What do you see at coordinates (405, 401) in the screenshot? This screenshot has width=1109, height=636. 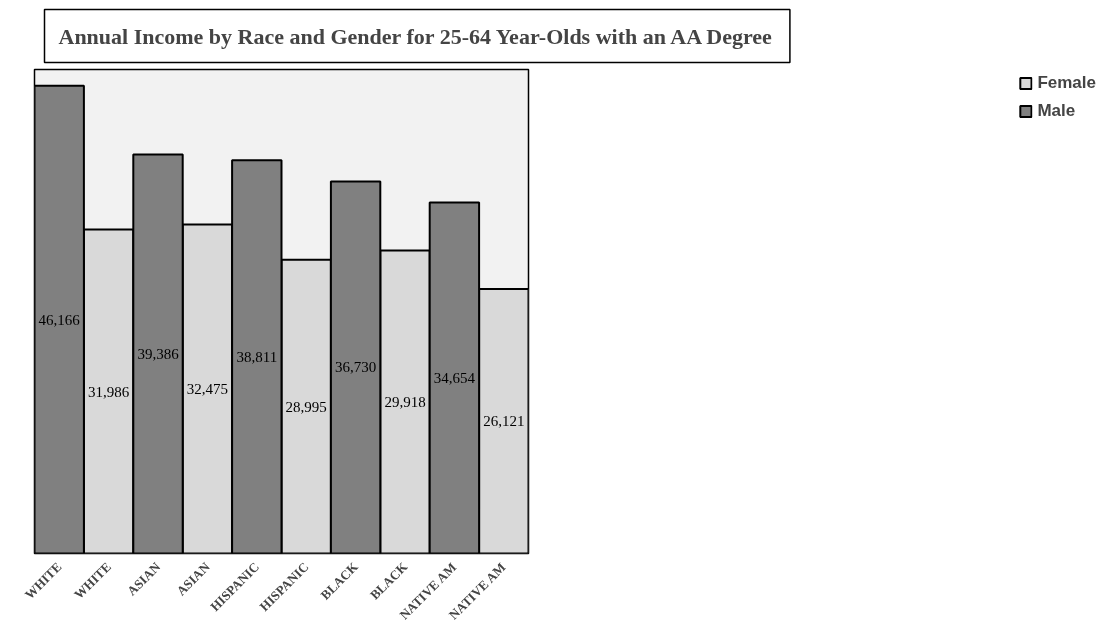 I see `data-label: 29,918` at bounding box center [405, 401].